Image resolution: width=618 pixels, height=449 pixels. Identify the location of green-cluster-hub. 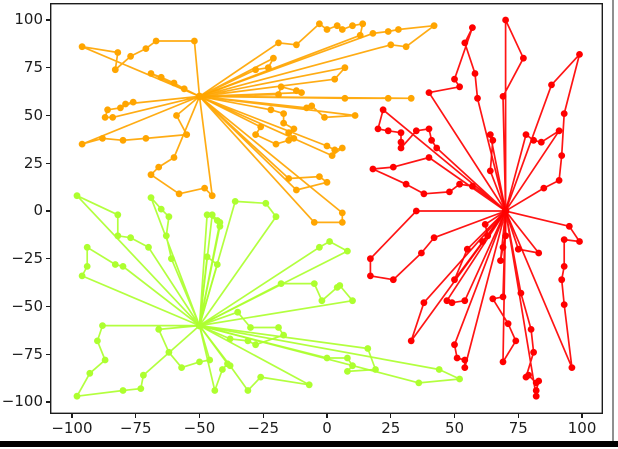
(199, 325).